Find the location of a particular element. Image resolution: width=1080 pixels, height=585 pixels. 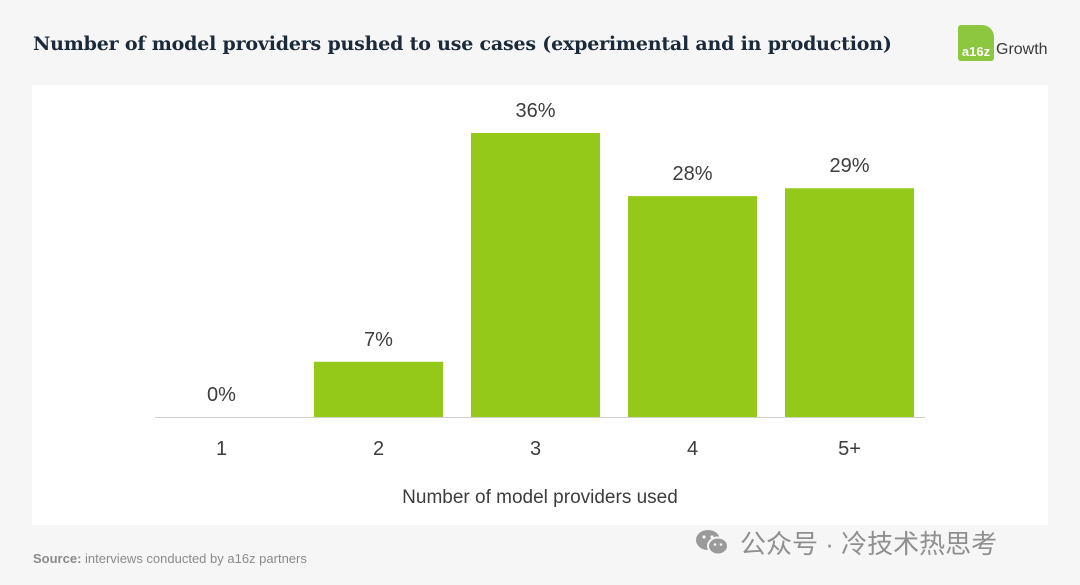

data-label-4: 28% is located at coordinates (692, 174).